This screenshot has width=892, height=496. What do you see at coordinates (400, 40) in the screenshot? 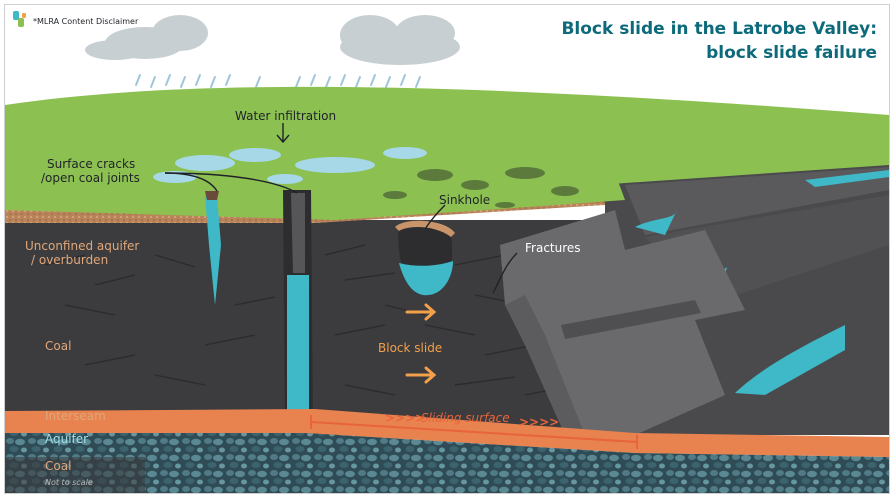
I see `cloud-right` at bounding box center [400, 40].